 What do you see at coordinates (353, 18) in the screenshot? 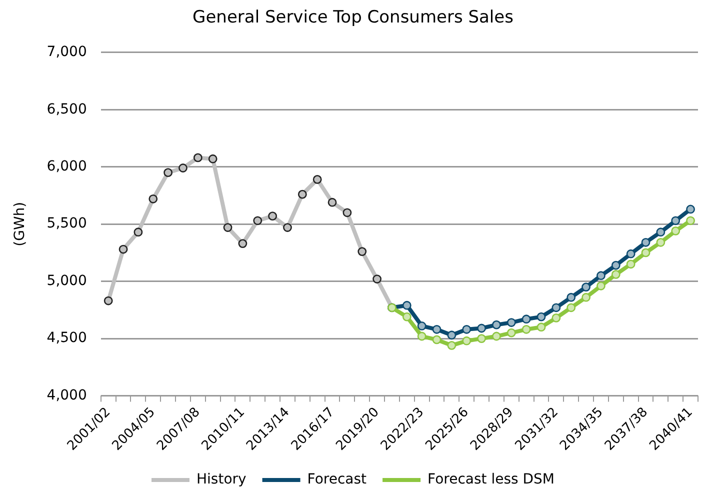
I see `chart-title: General Service Top Consumers Sales` at bounding box center [353, 18].